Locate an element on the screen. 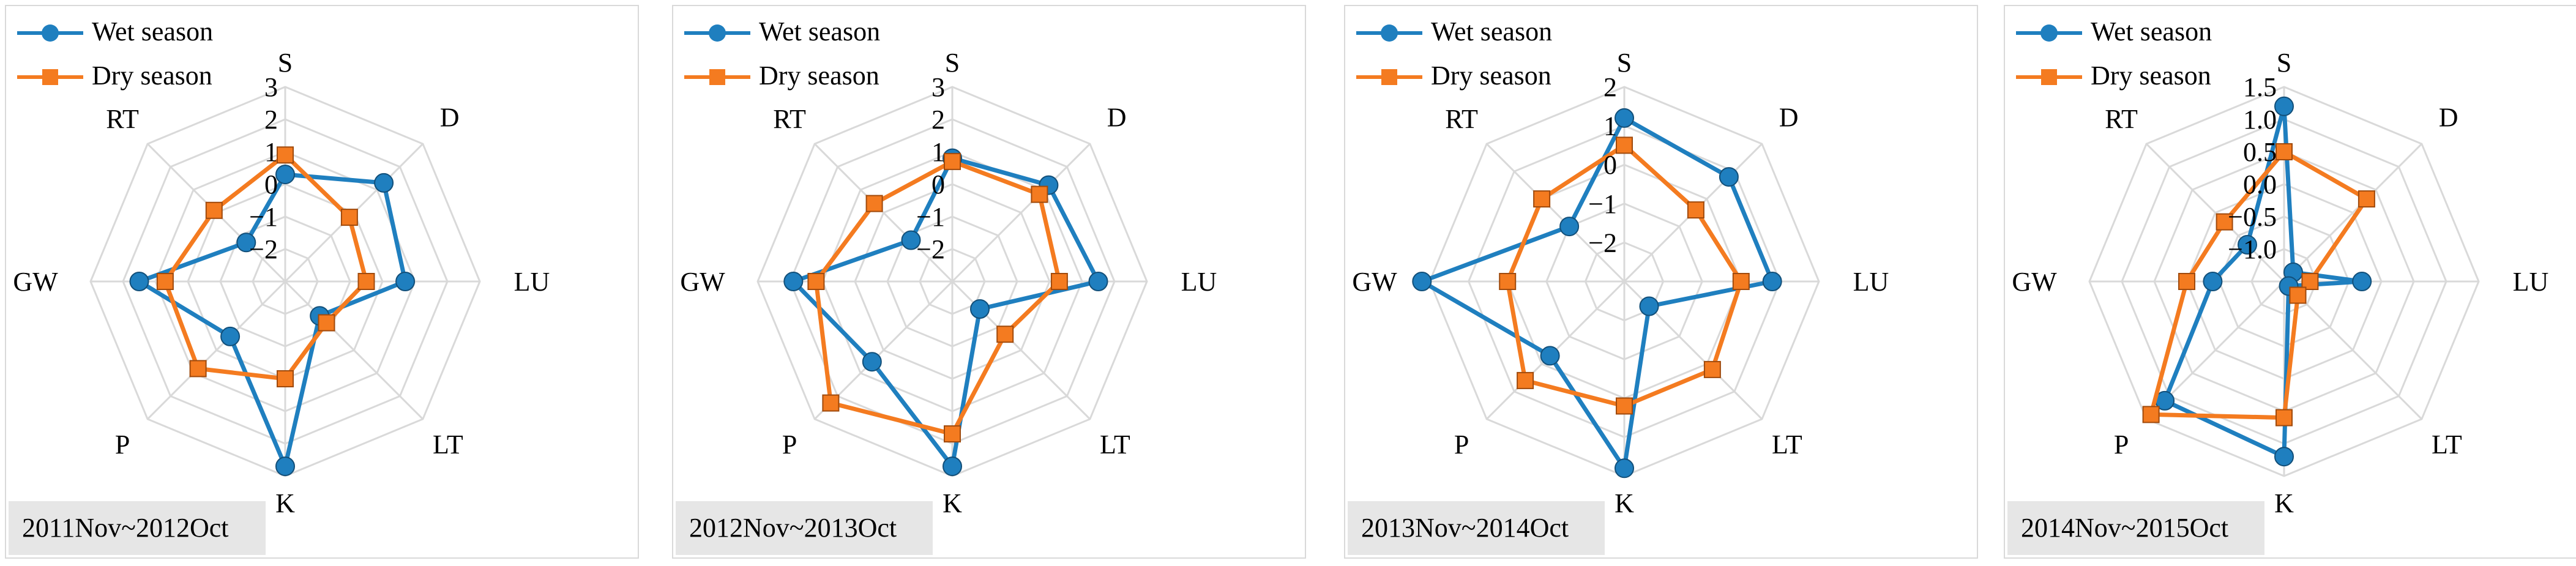  period-label: 2012Nov~2013Oct is located at coordinates (805, 528).